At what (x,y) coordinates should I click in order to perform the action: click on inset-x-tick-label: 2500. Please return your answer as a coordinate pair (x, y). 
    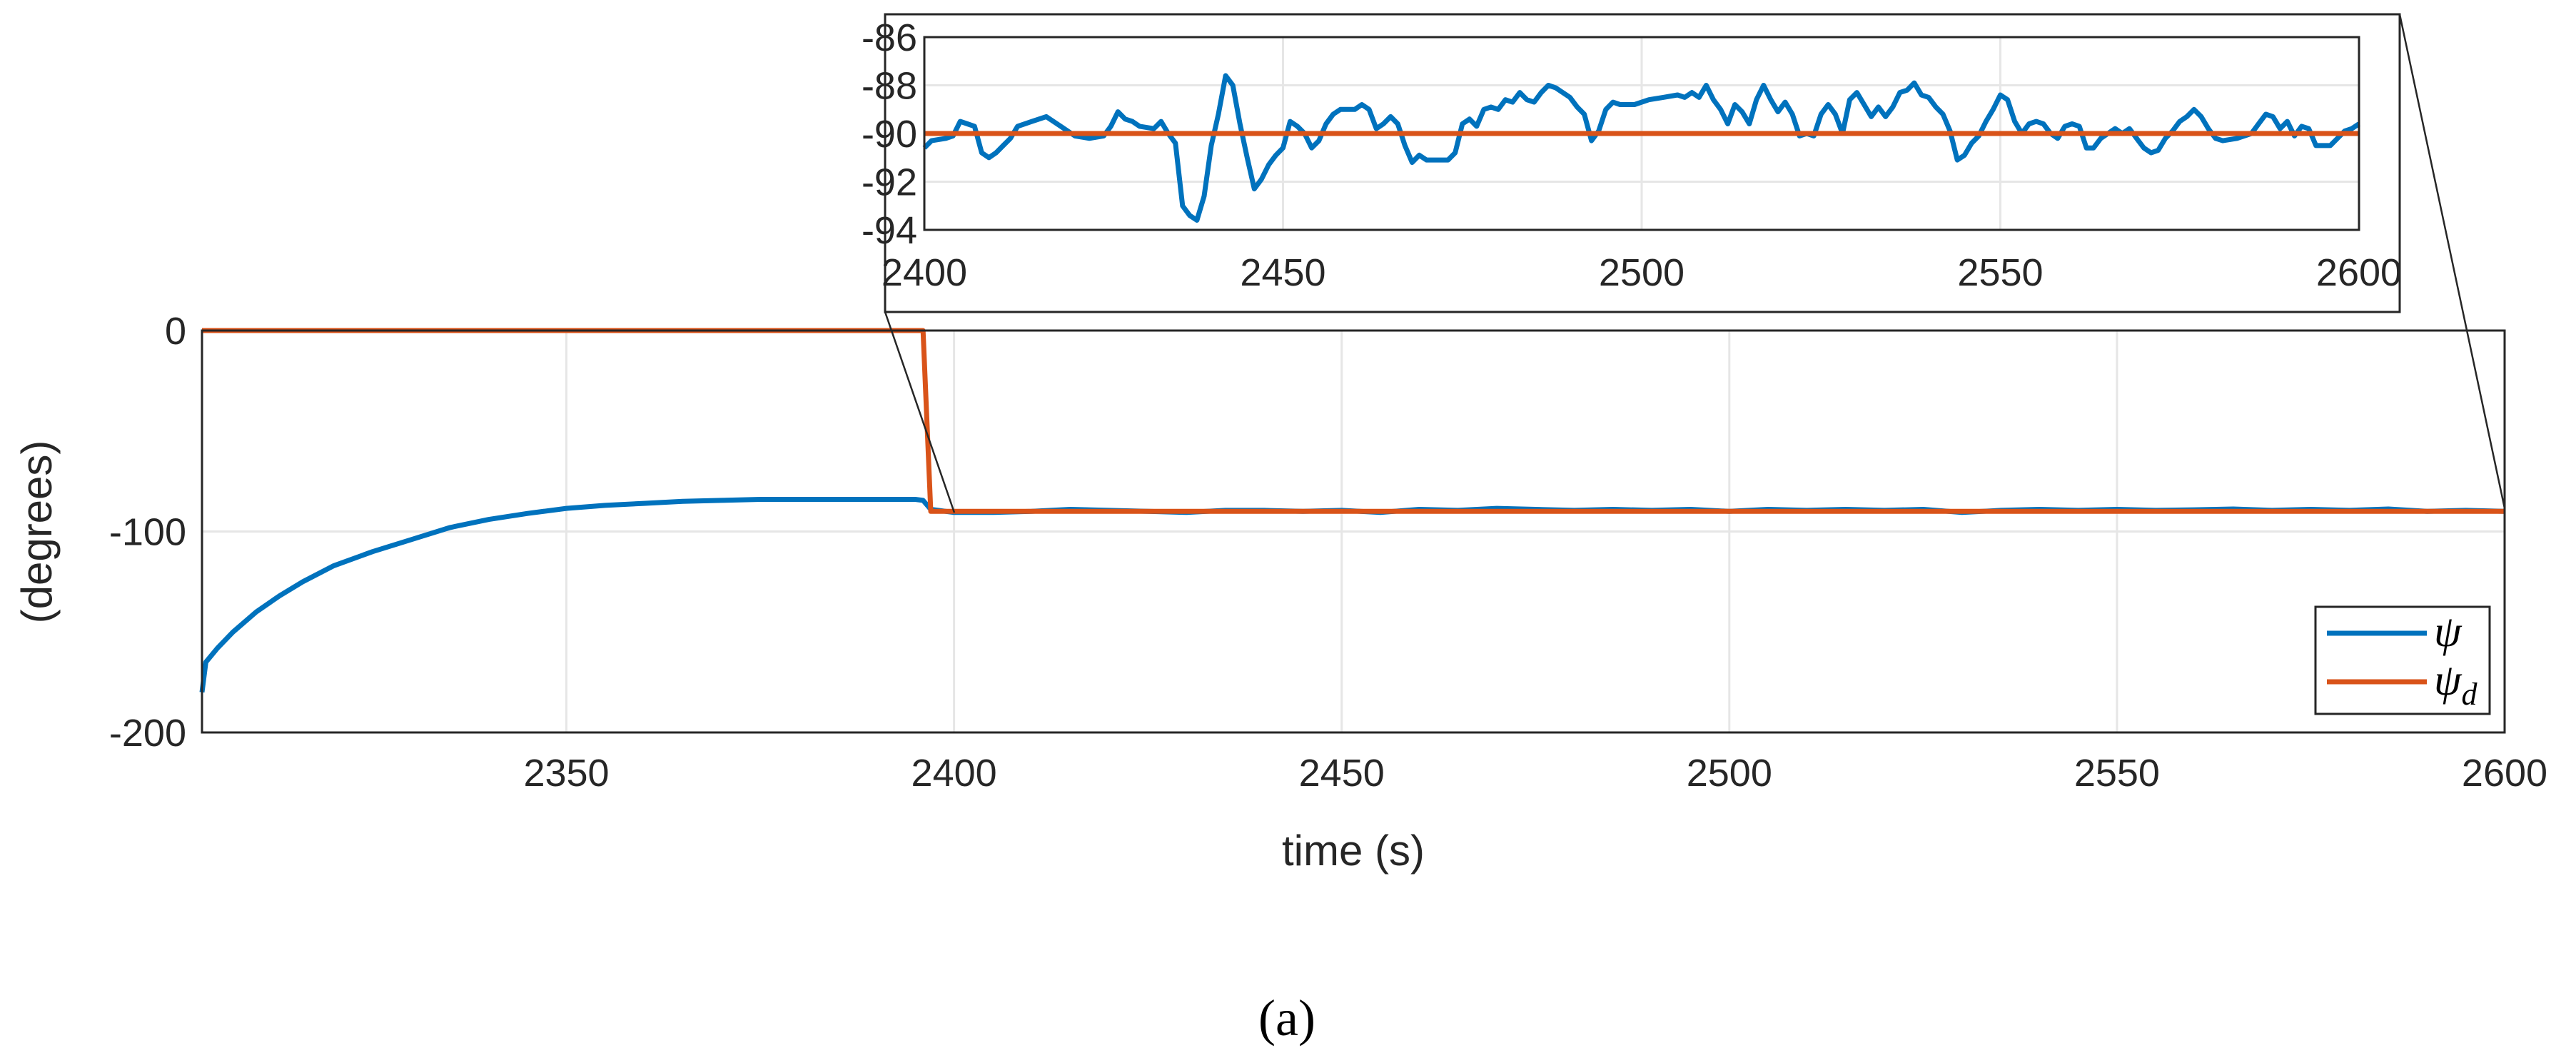
    Looking at the image, I should click on (1641, 272).